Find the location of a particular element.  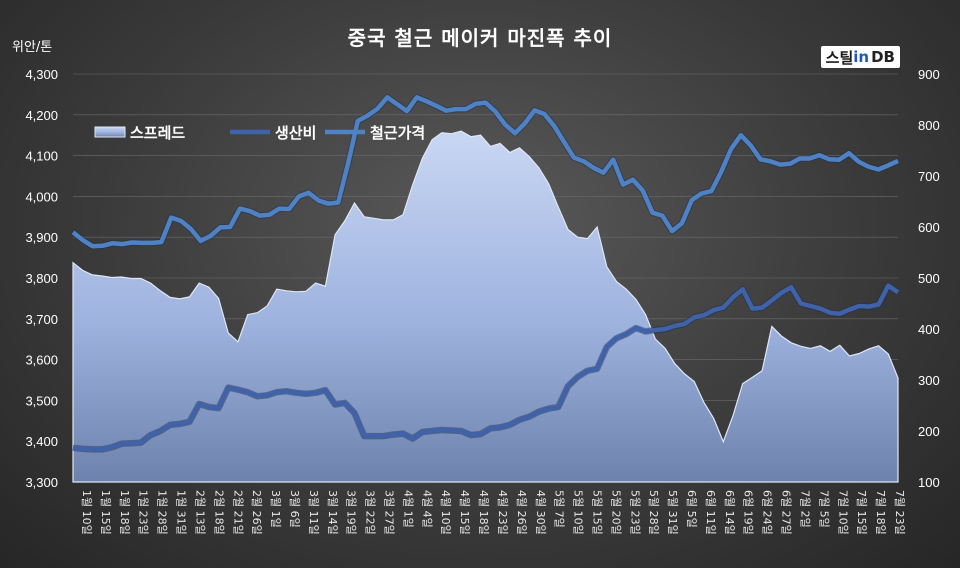

legend-label: 철근가격 is located at coordinates (397, 133).